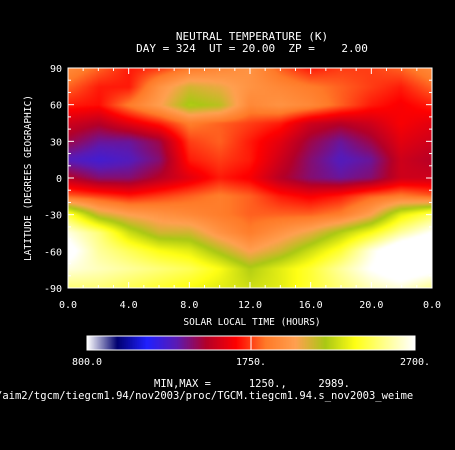 Image resolution: width=455 pixels, height=450 pixels. I want to click on y-tick-label: -30, so click(53, 216).